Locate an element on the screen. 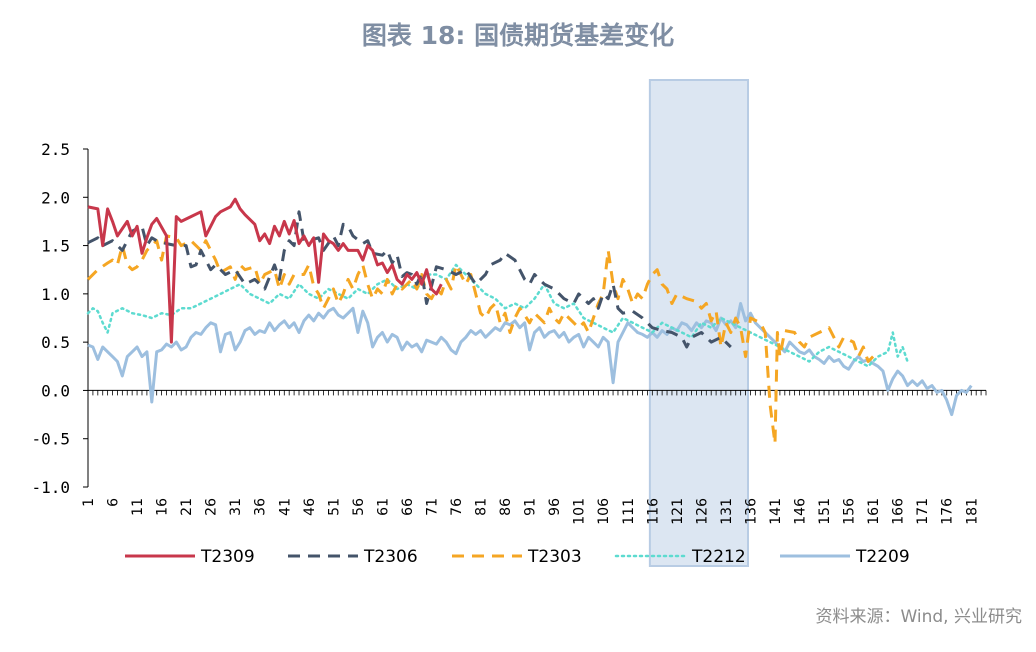 The image size is (1036, 652). x-tick-label: 176 is located at coordinates (948, 511).